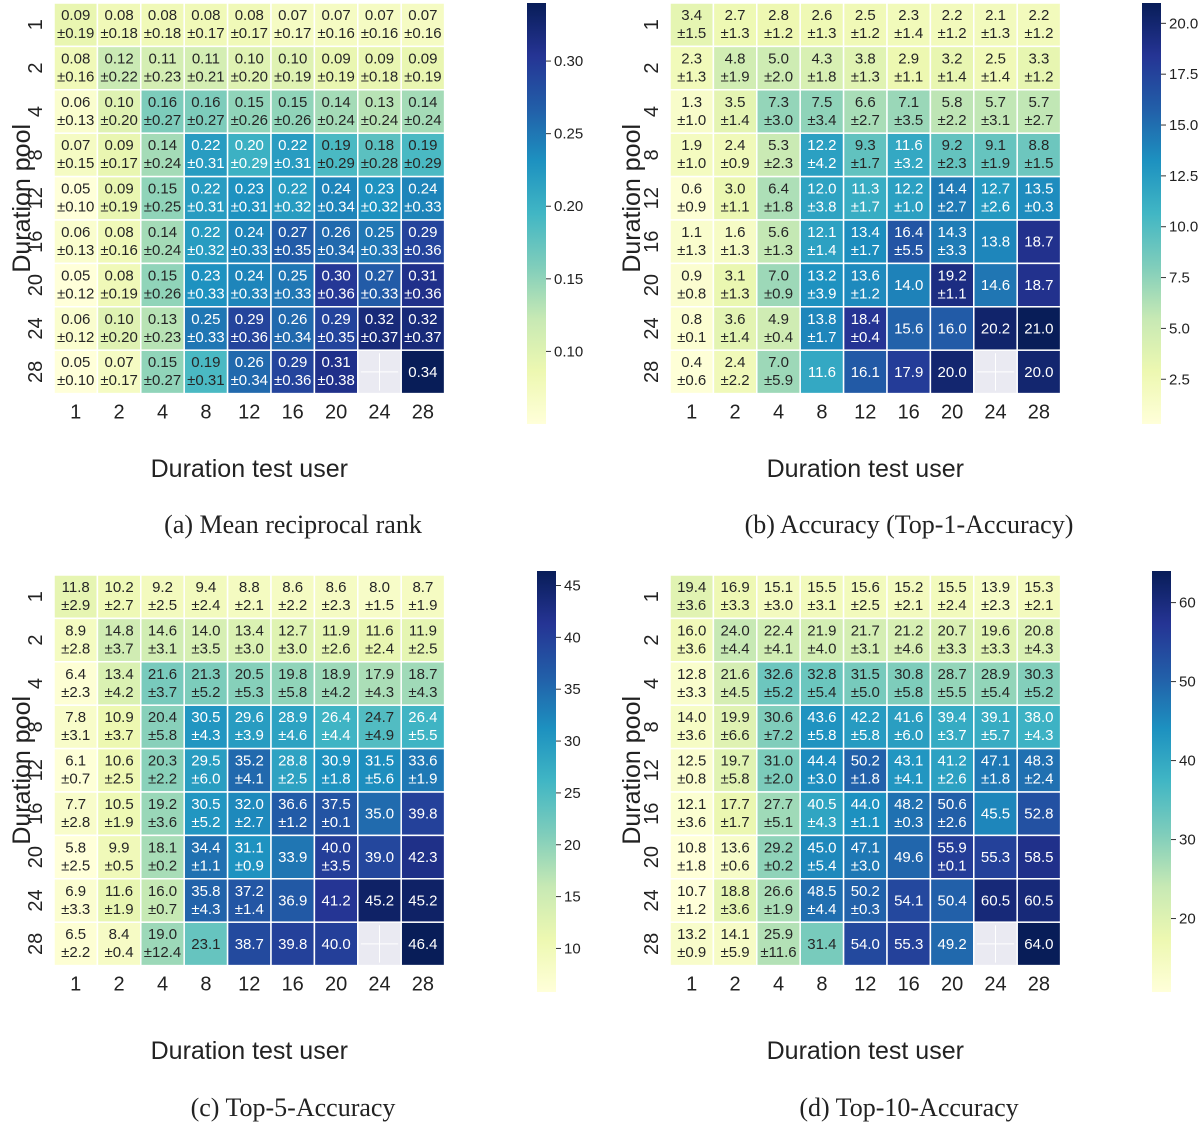 Image resolution: width=1200 pixels, height=1124 pixels. What do you see at coordinates (22, 198) in the screenshot?
I see `y-axis-label: Duration pool` at bounding box center [22, 198].